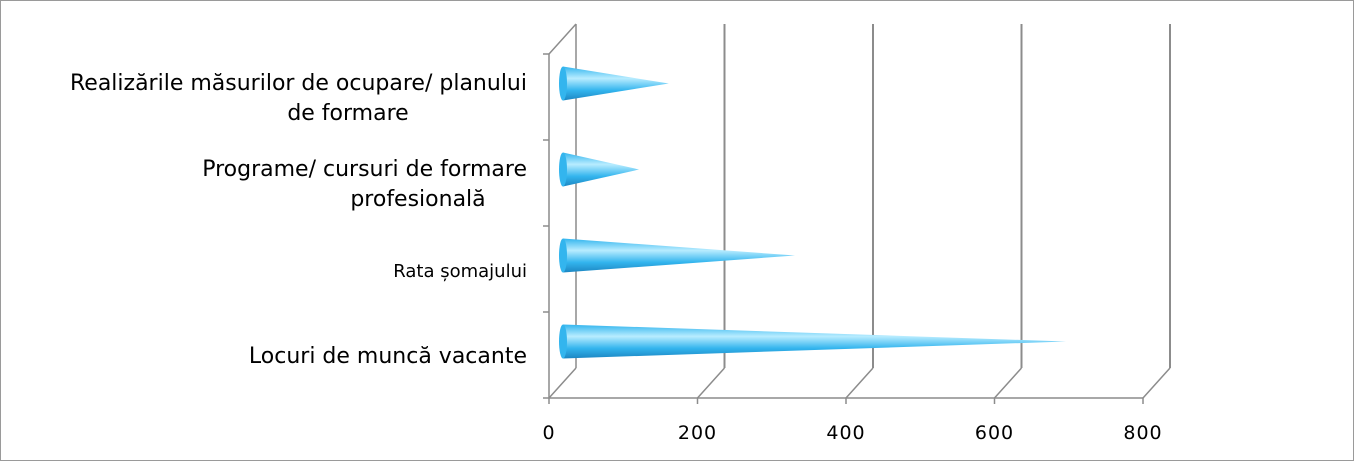 The height and width of the screenshot is (465, 1354). What do you see at coordinates (548, 433) in the screenshot?
I see `x-tick-label: 0` at bounding box center [548, 433].